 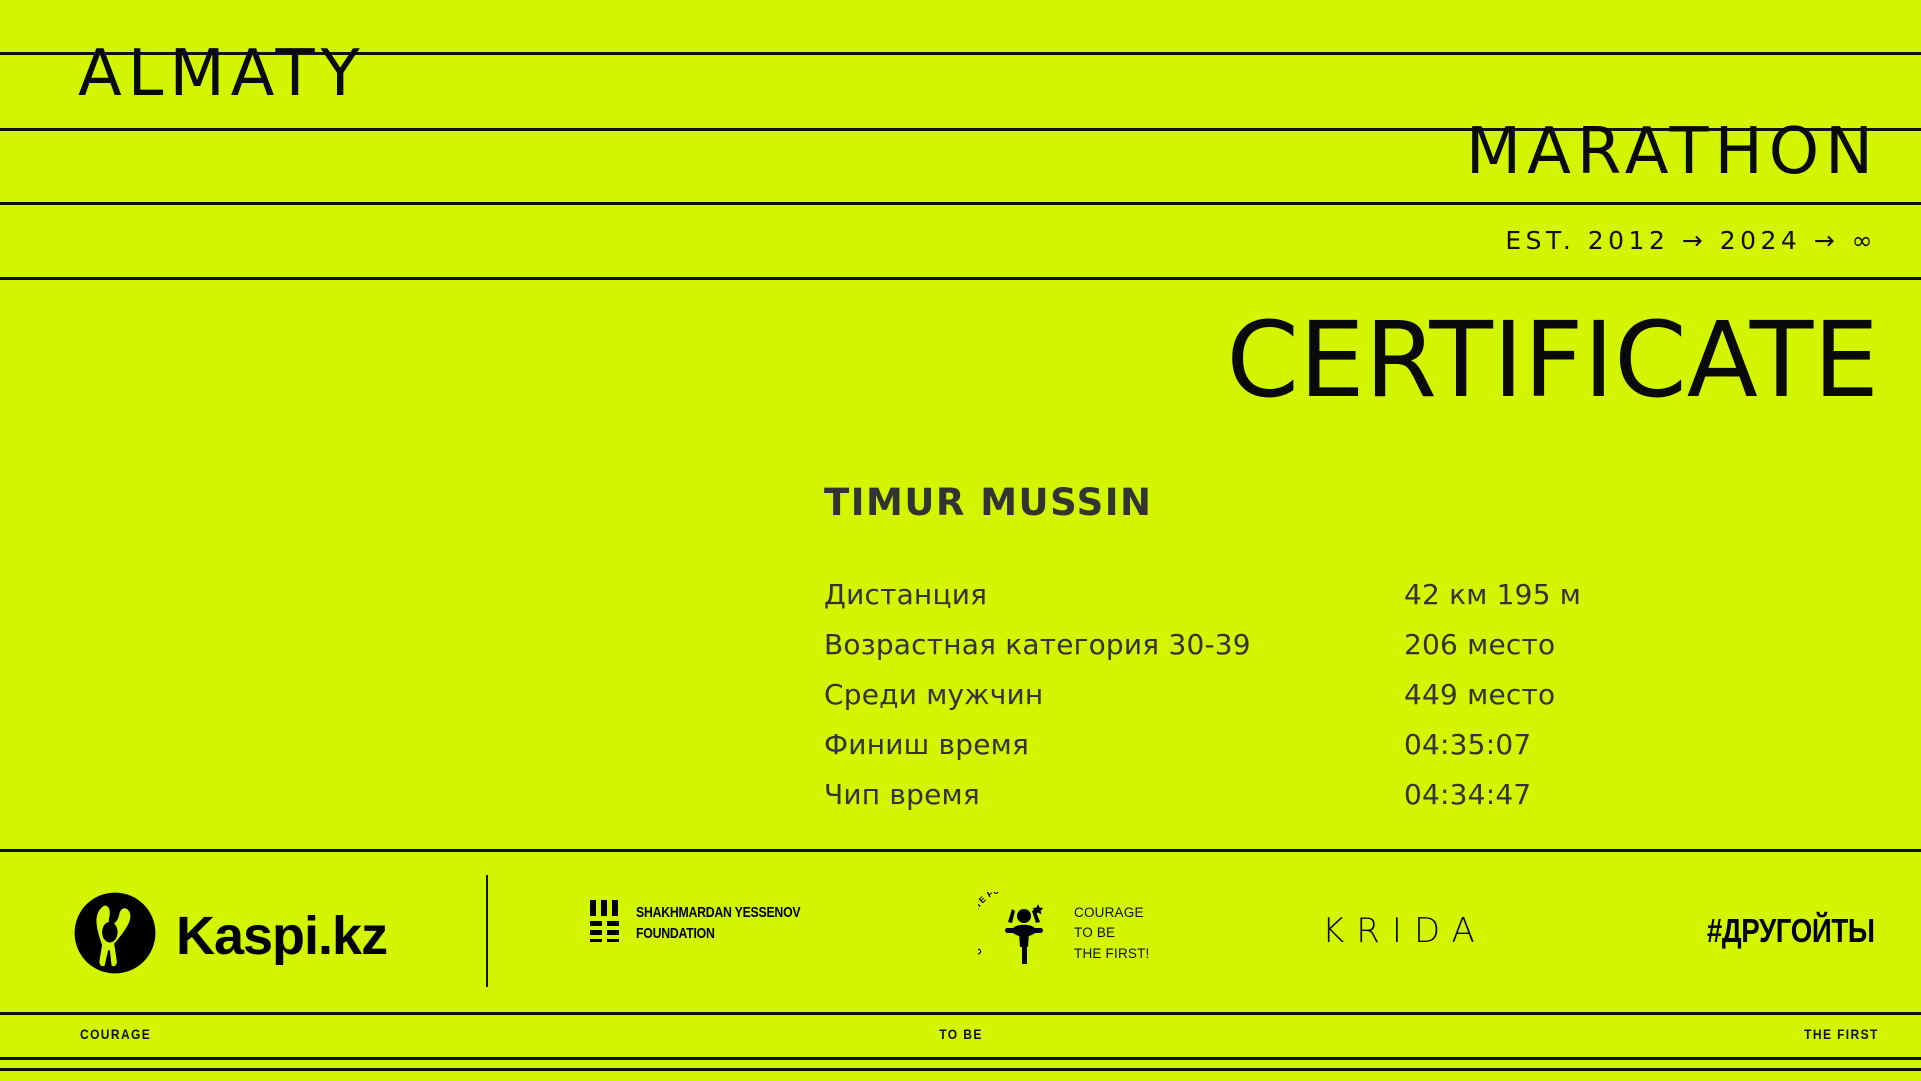 I want to click on sponsor-band: Kaspi.kz SHAKHMARDAN YESSENOV, so click(x=960, y=932).